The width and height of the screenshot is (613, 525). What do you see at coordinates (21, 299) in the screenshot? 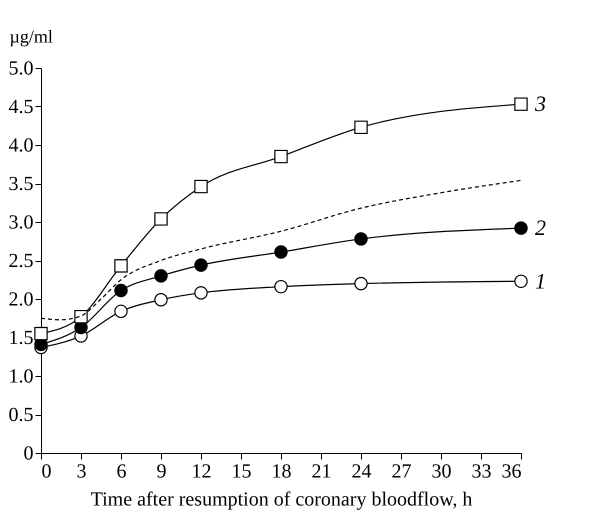
I see `y-tick-label: 2.0` at bounding box center [21, 299].